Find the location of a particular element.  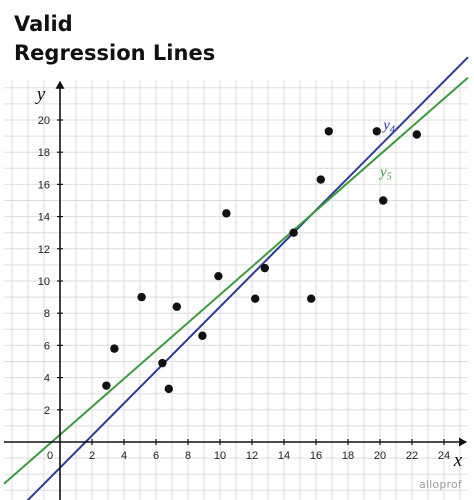

x-tick-label: 2 is located at coordinates (92, 456).